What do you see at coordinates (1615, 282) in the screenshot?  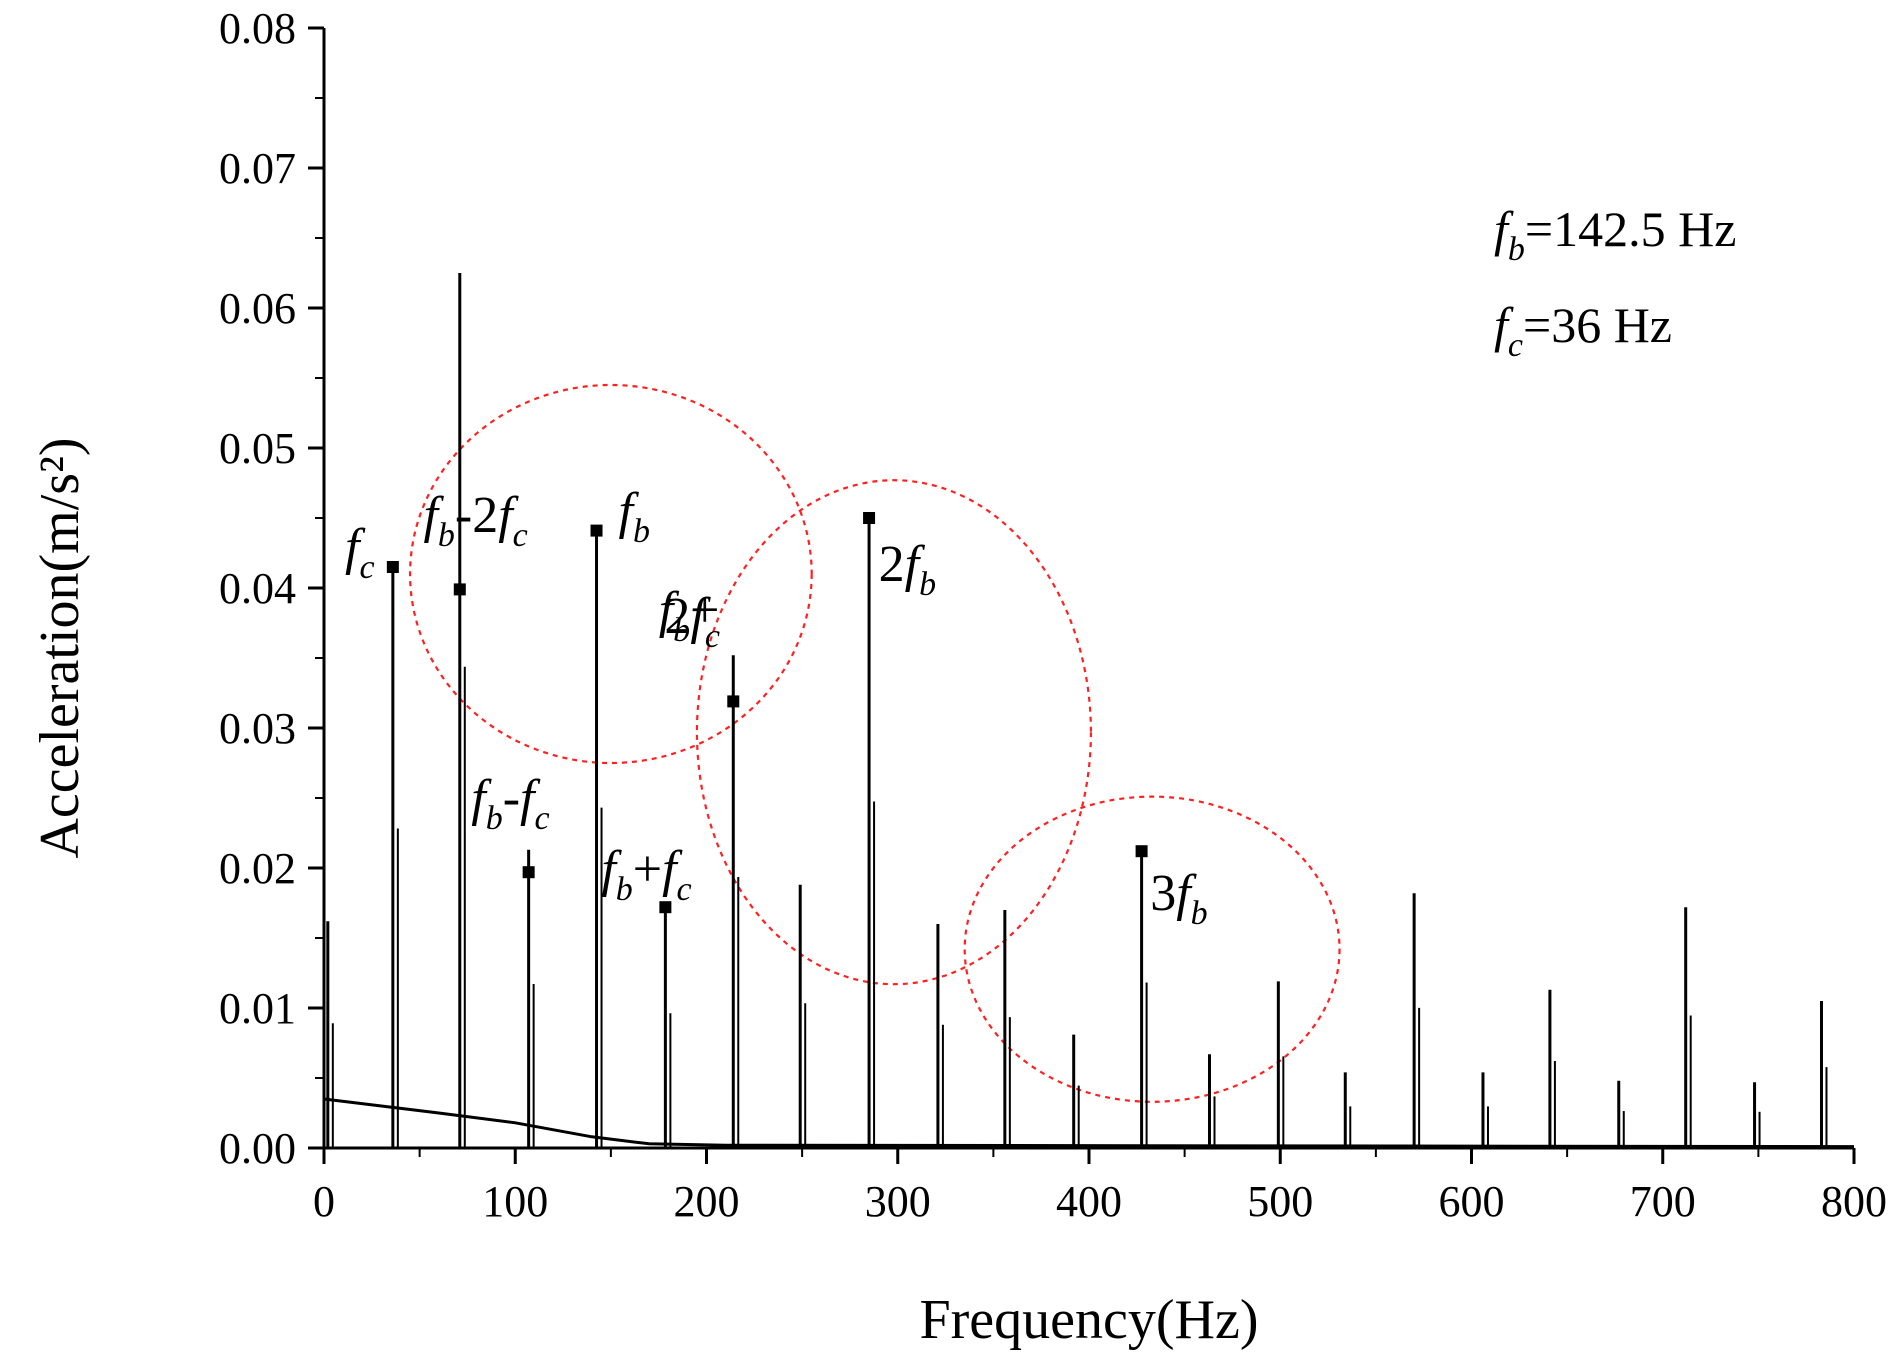 I see `frequency-parameters: fb=142.5 Hz fc=36 Hz` at bounding box center [1615, 282].